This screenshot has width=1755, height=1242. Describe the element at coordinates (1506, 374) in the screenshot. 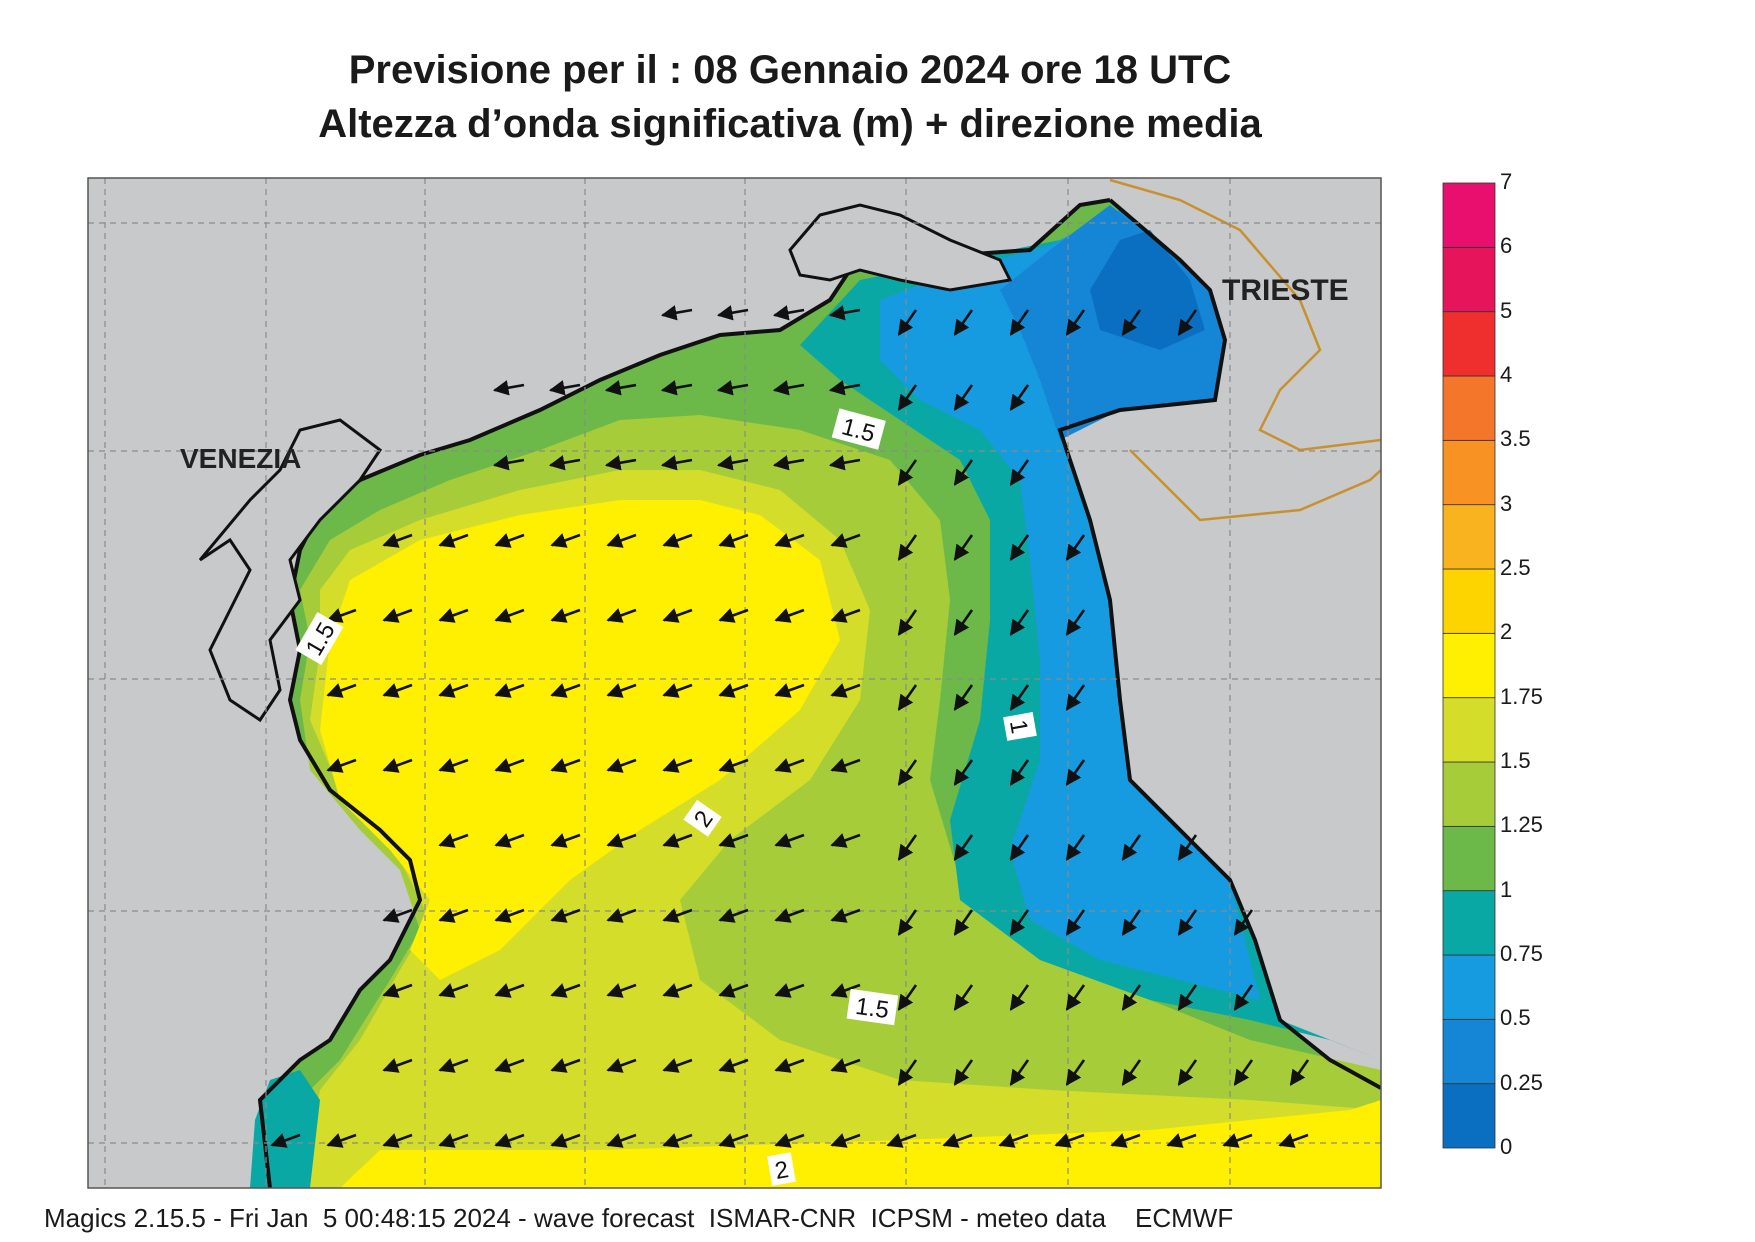

I see `colorbar-tick-label: 4` at that location.